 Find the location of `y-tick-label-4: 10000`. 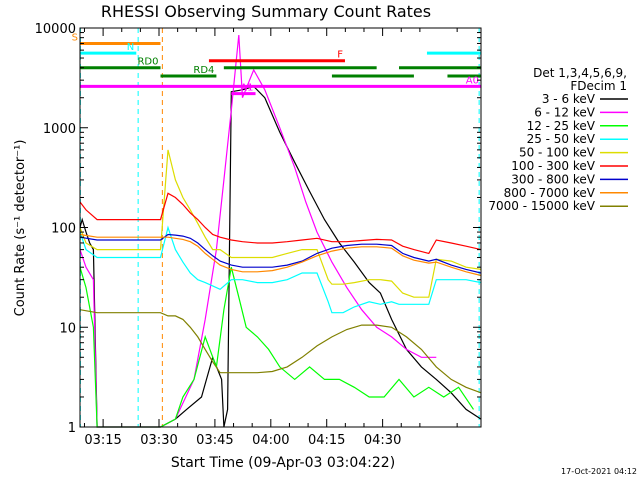

y-tick-label-4: 10000 is located at coordinates (55, 29).